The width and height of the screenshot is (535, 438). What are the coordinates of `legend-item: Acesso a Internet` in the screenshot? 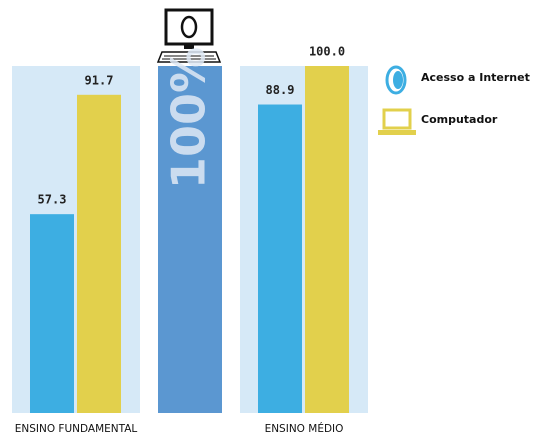 It's located at (457, 80).